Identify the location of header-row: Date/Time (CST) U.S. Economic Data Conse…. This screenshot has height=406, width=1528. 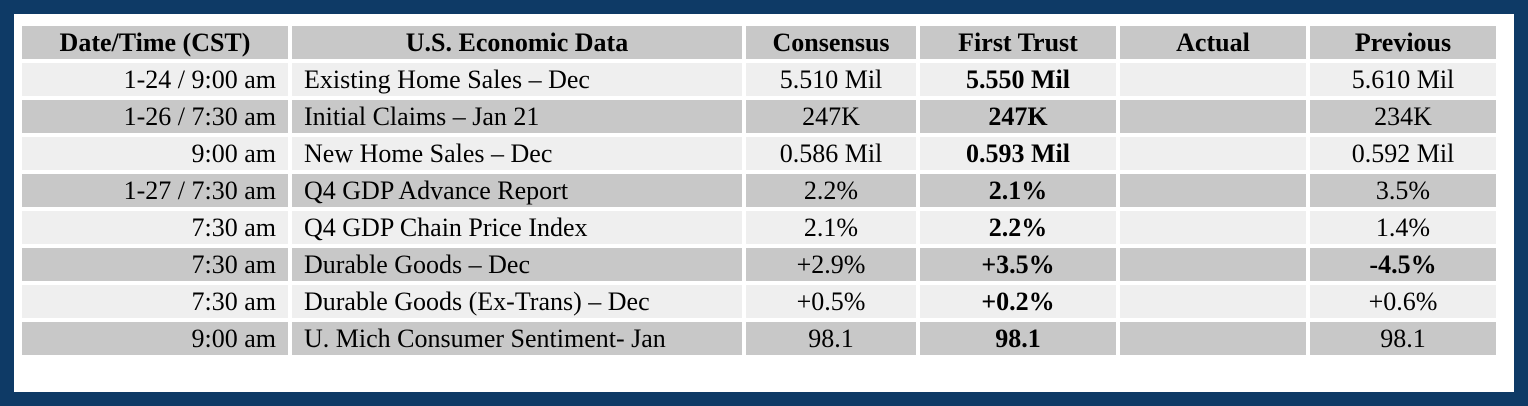
(759, 42).